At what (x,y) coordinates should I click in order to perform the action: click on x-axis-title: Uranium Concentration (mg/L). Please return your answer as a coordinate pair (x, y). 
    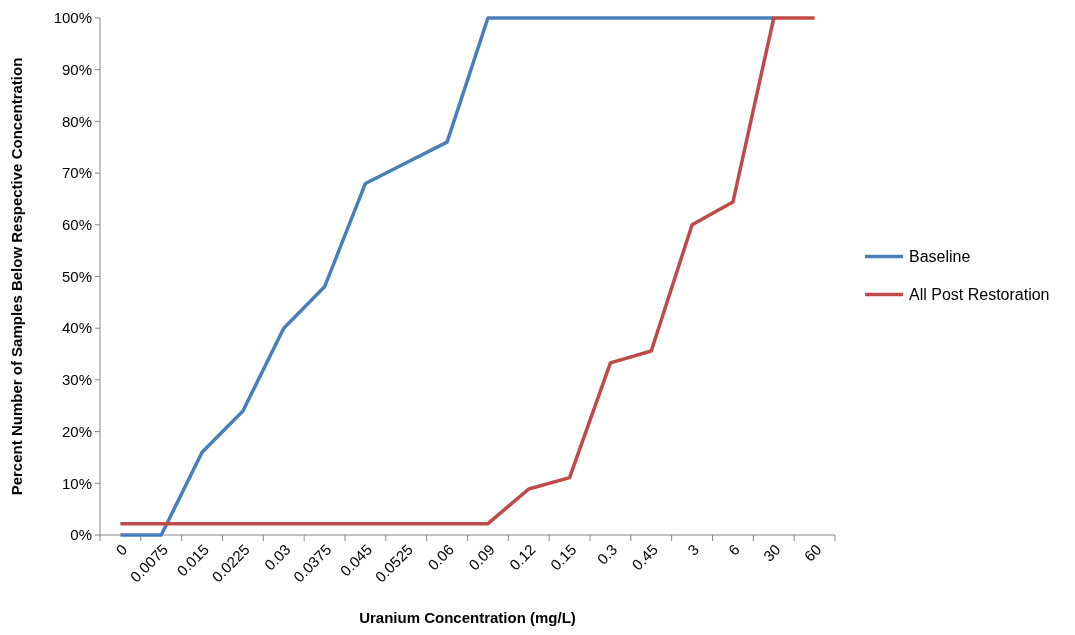
    Looking at the image, I should click on (467, 617).